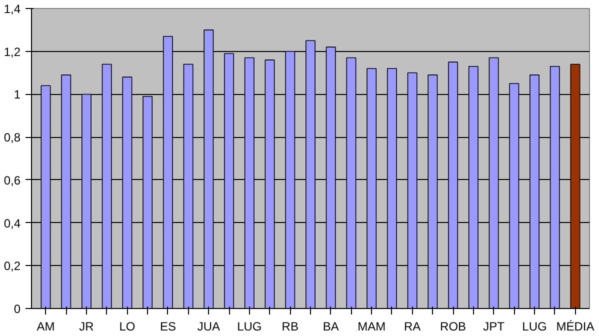 The width and height of the screenshot is (599, 336). What do you see at coordinates (453, 327) in the screenshot?
I see `x-tick-label: ROB` at bounding box center [453, 327].